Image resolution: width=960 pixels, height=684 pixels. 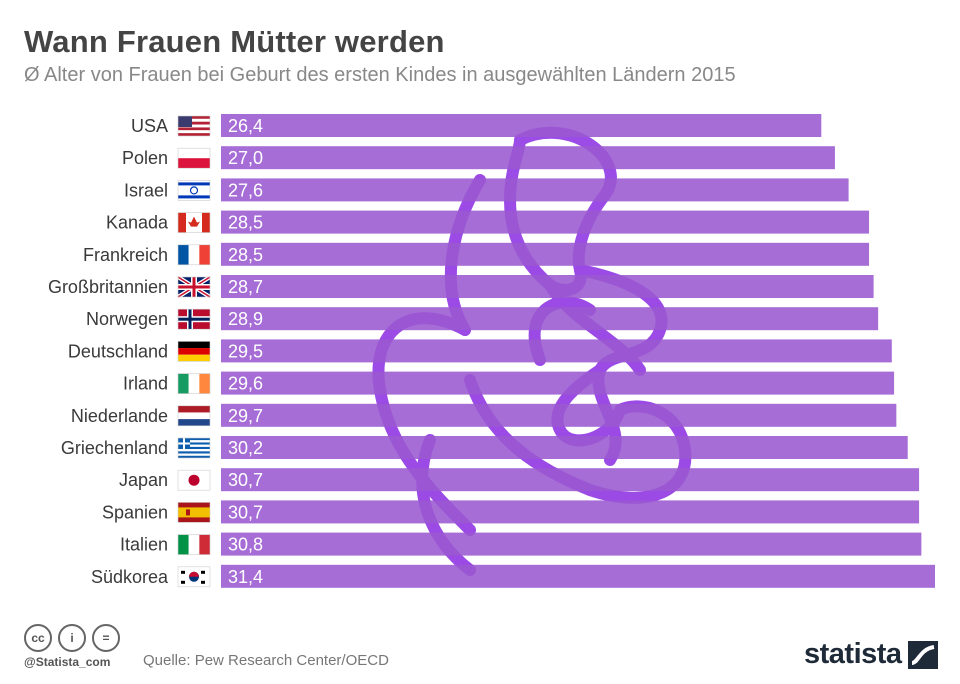 I want to click on page-title: Wann Frauen Mütter werden, so click(x=234, y=41).